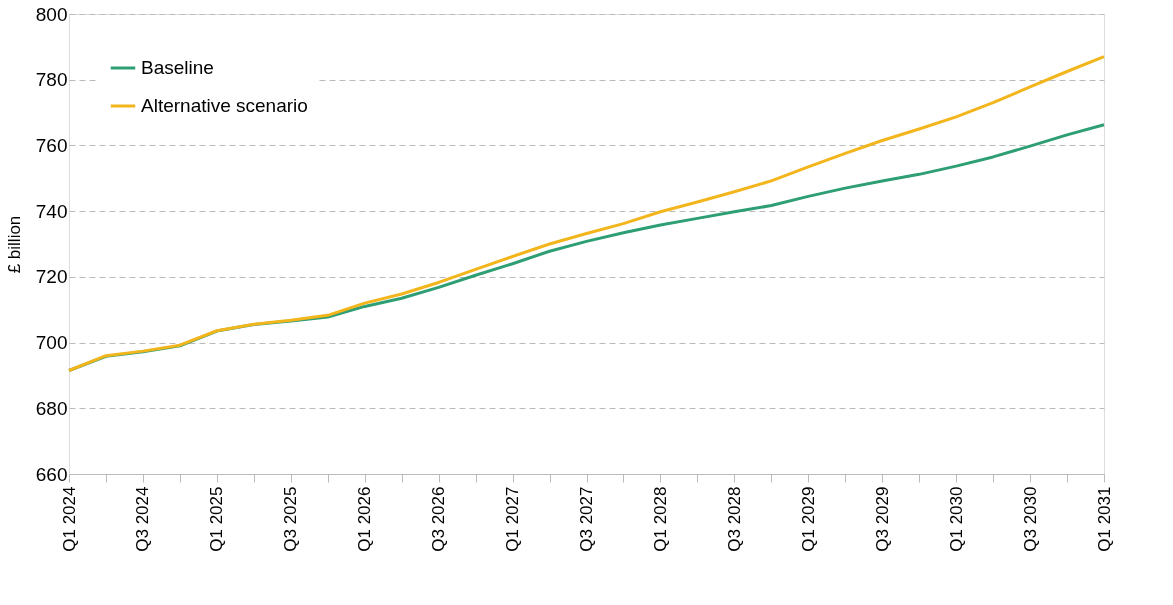 The width and height of the screenshot is (1173, 605). I want to click on legend-label: Alternative scenario, so click(224, 105).